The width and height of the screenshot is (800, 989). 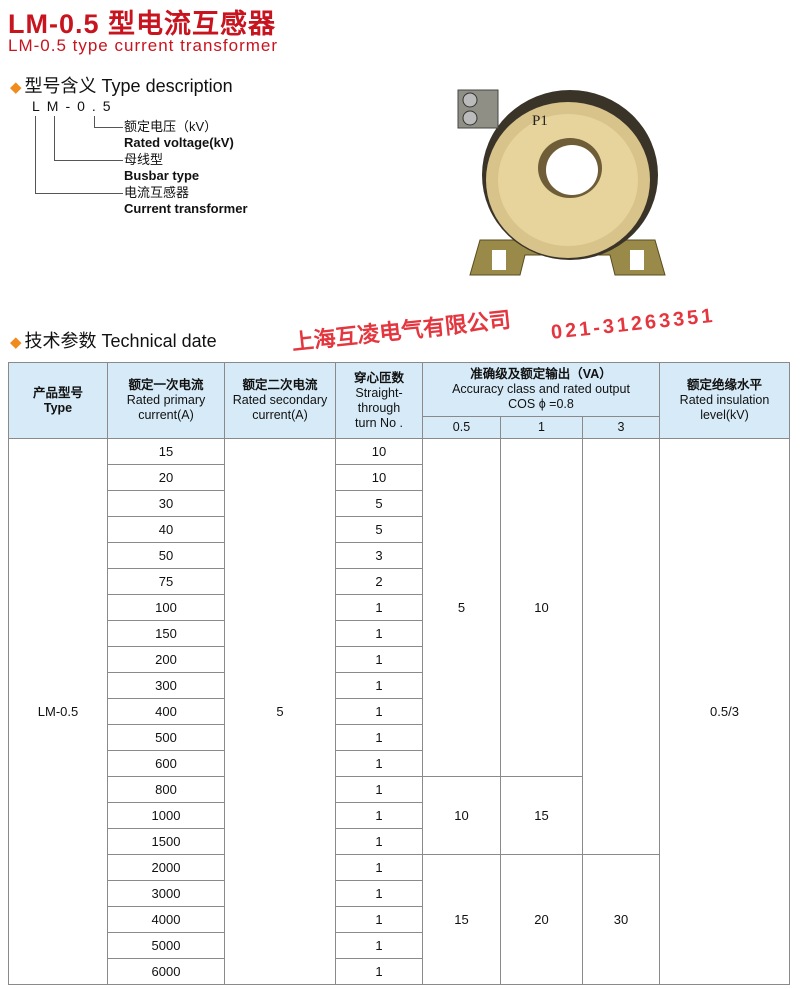 I want to click on table-row: 2000 1 15 20 30, so click(x=399, y=919).